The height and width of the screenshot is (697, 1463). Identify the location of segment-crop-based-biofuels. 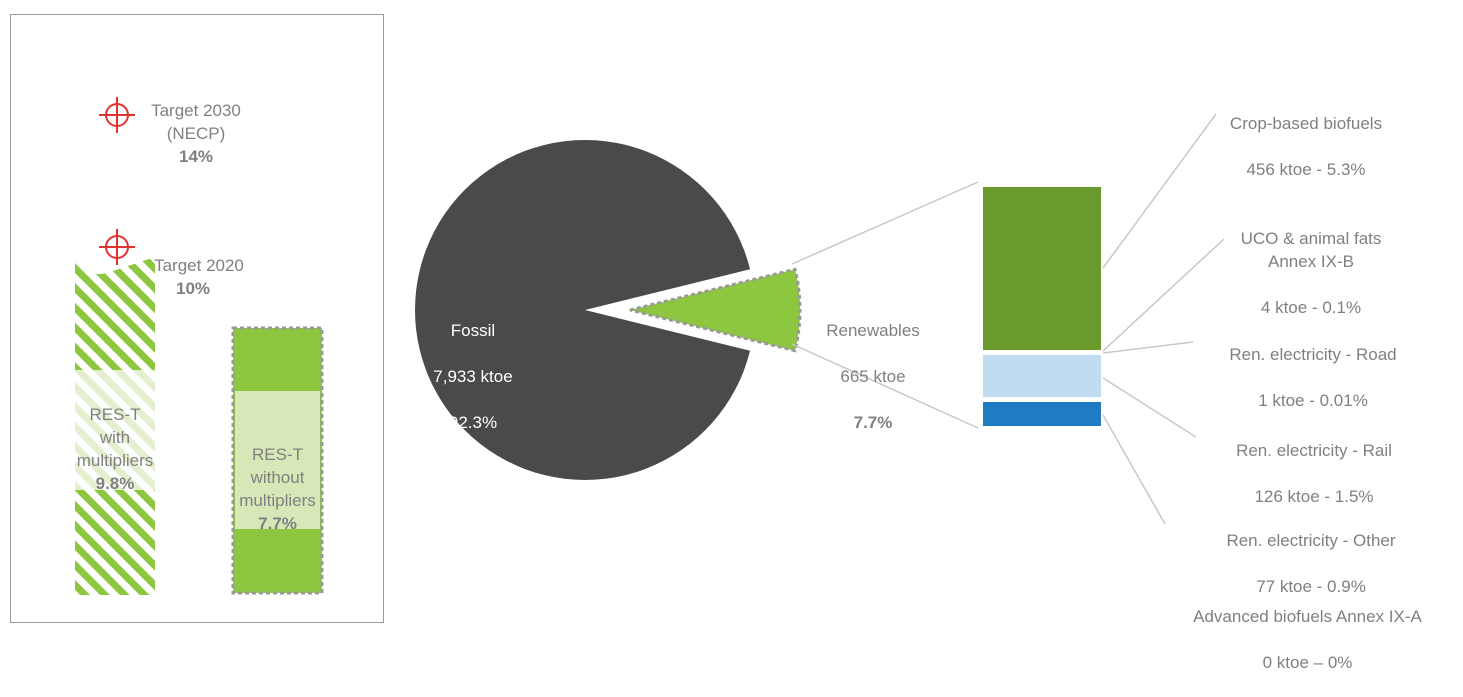
(1042, 268).